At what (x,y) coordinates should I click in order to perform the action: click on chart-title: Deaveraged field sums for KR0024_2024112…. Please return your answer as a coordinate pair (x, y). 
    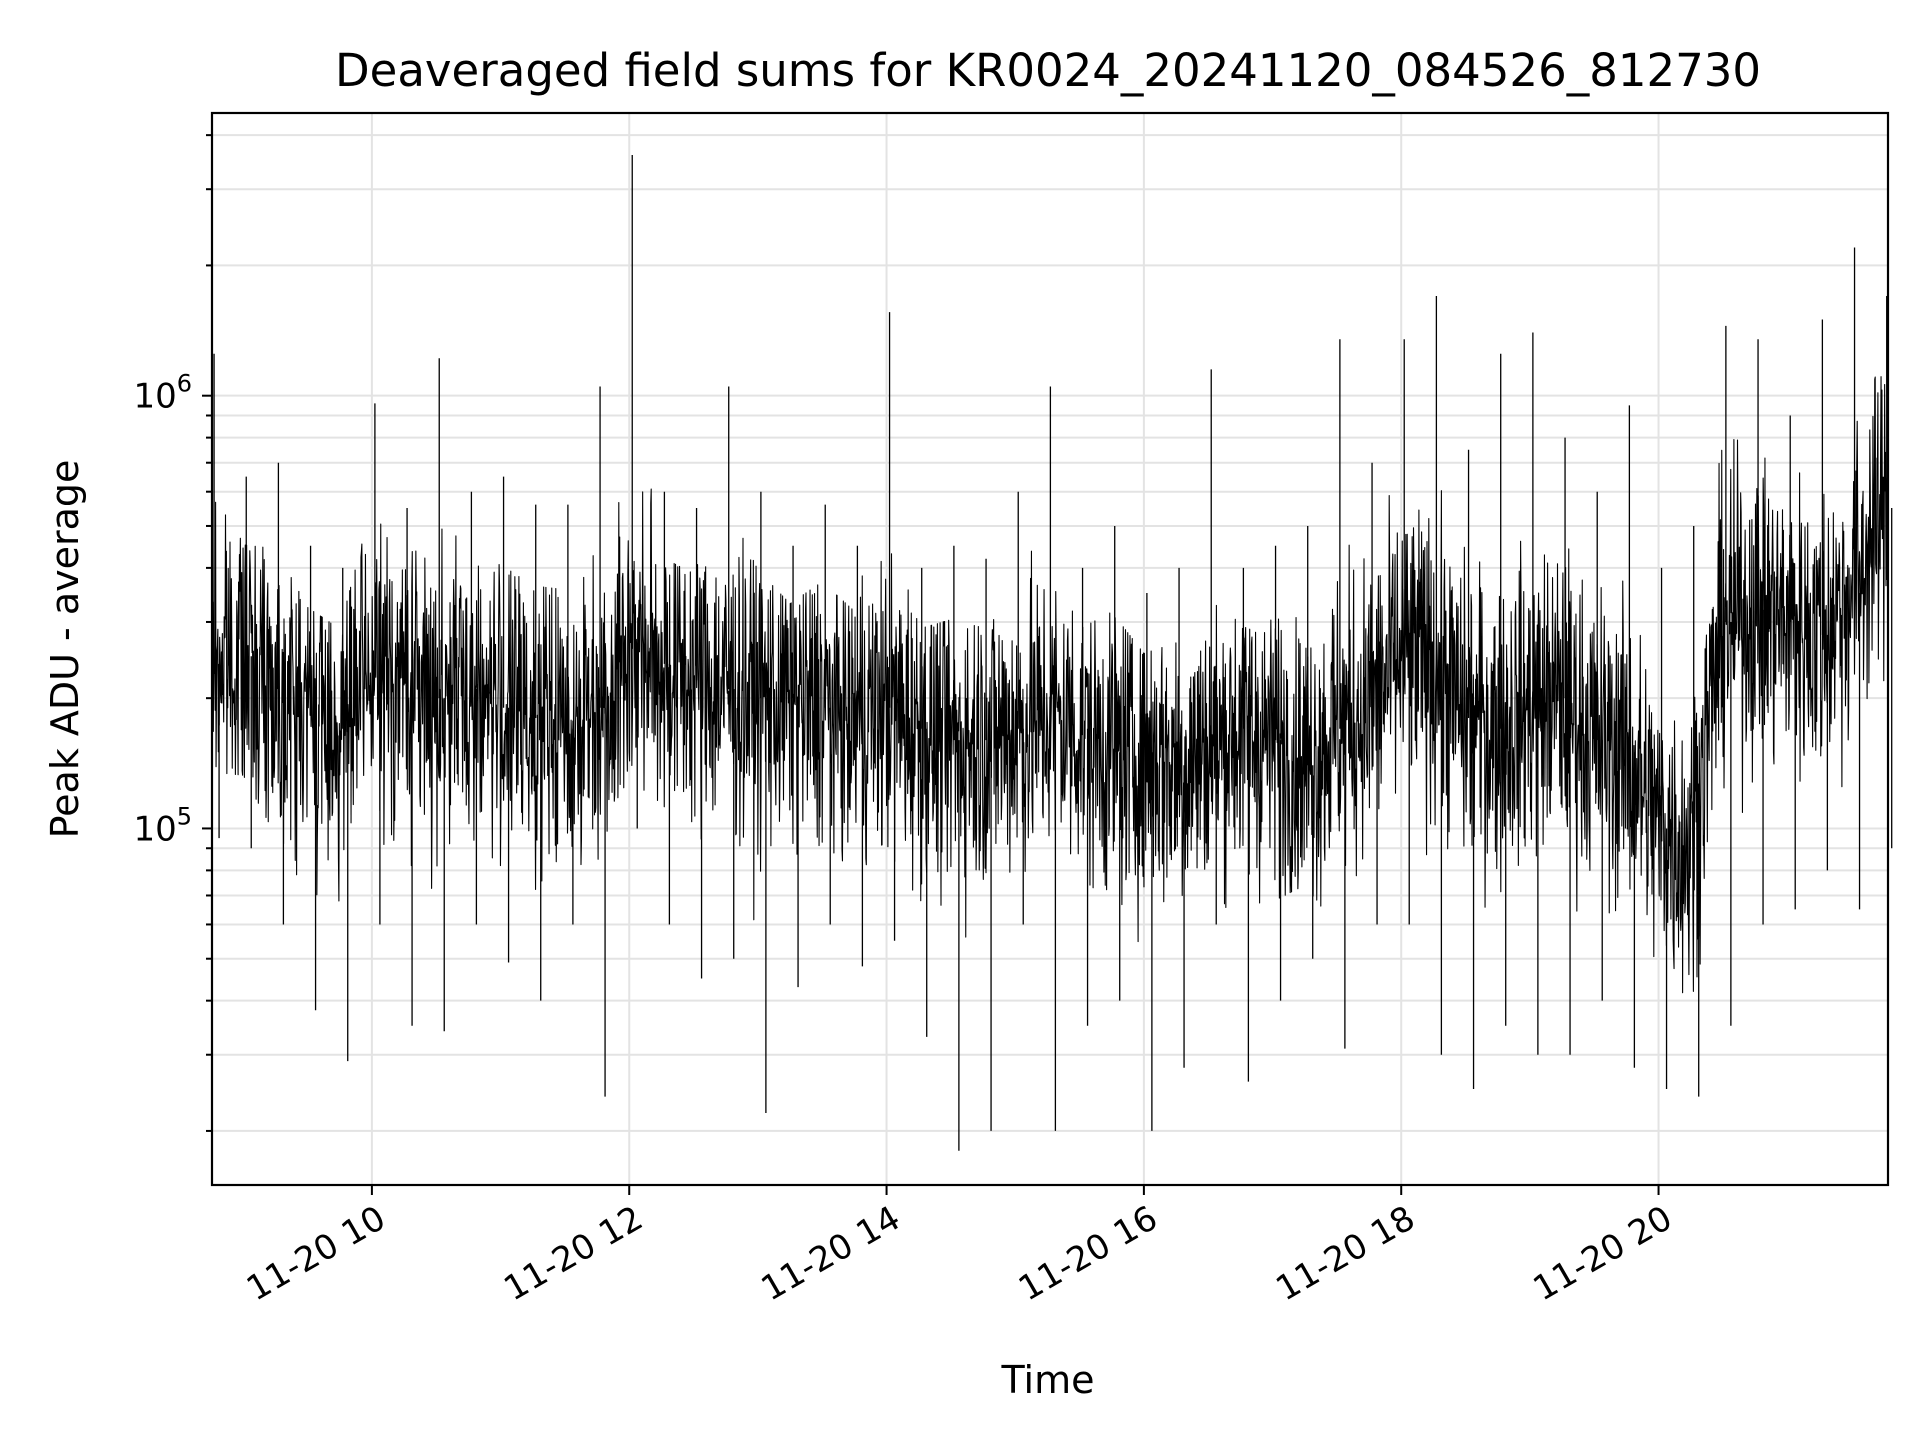
    Looking at the image, I should click on (1048, 70).